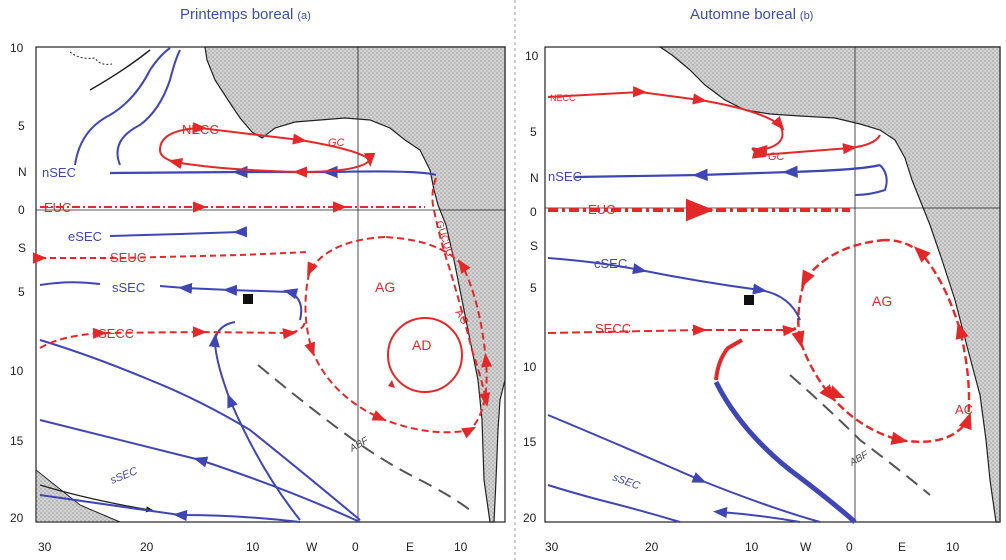  I want to click on panel-a-secc-label: SECC, so click(116, 333).